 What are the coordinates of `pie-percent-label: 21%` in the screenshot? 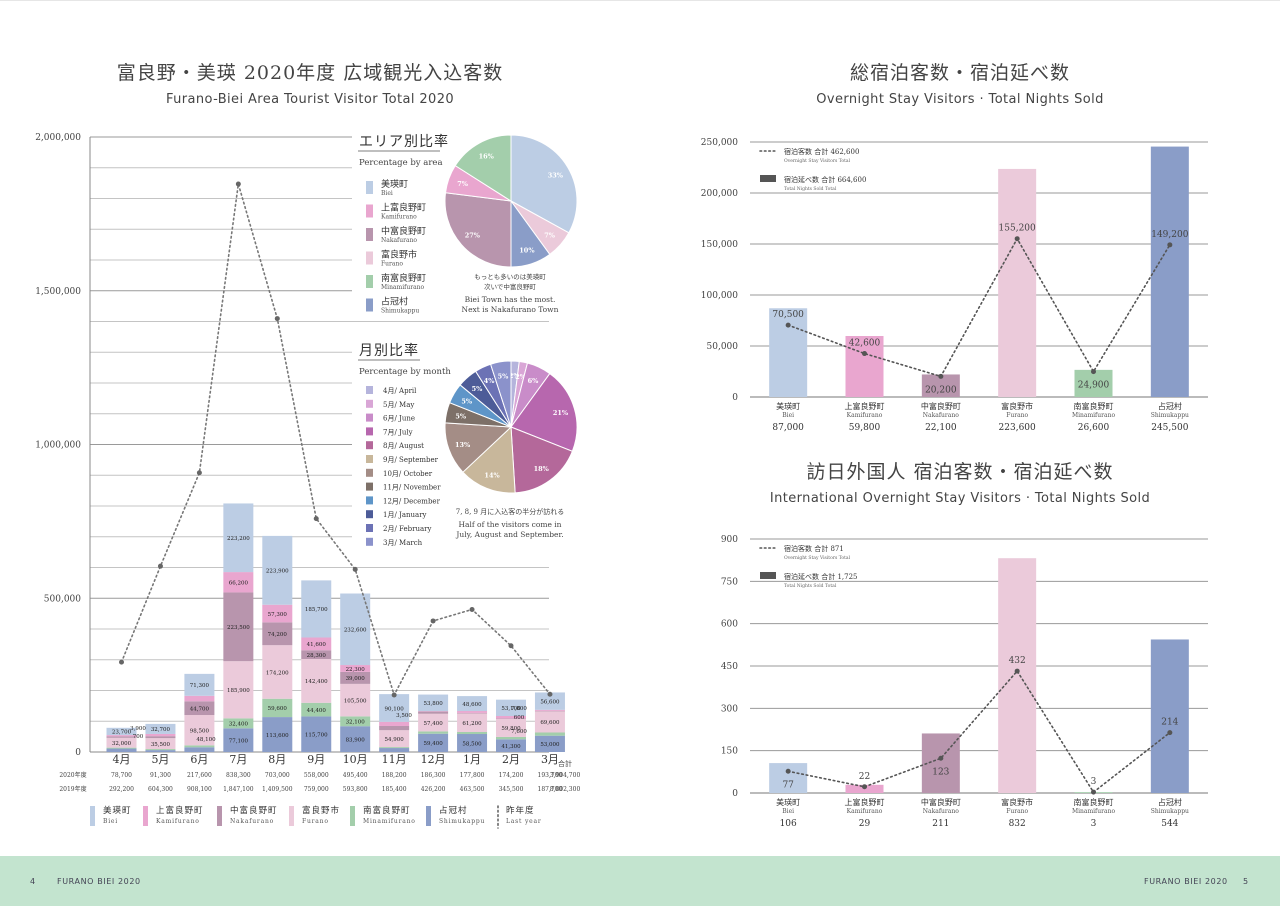 It's located at (561, 413).